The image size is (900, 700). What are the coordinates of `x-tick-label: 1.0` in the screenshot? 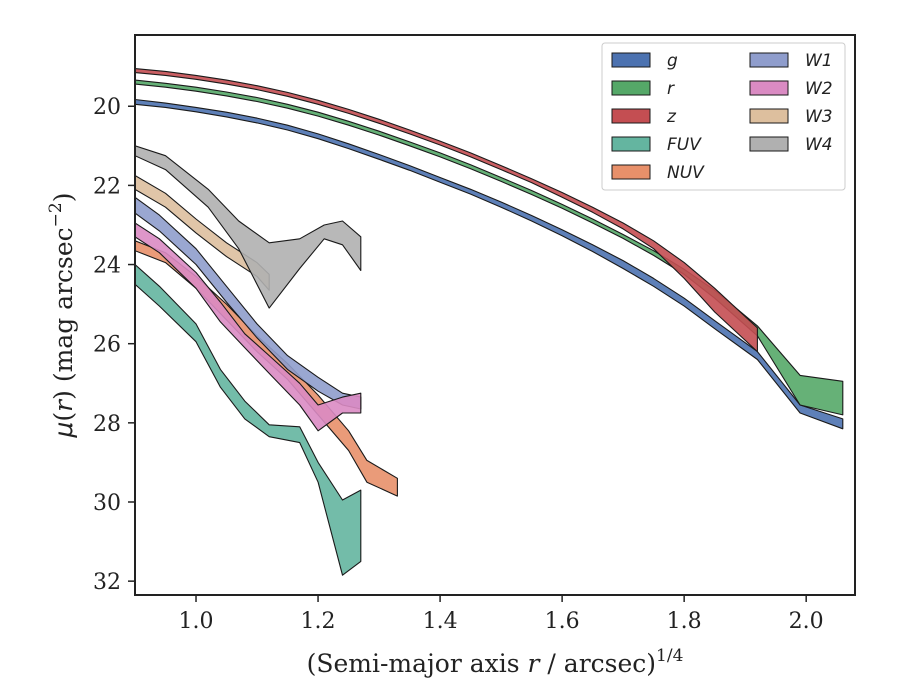 It's located at (196, 621).